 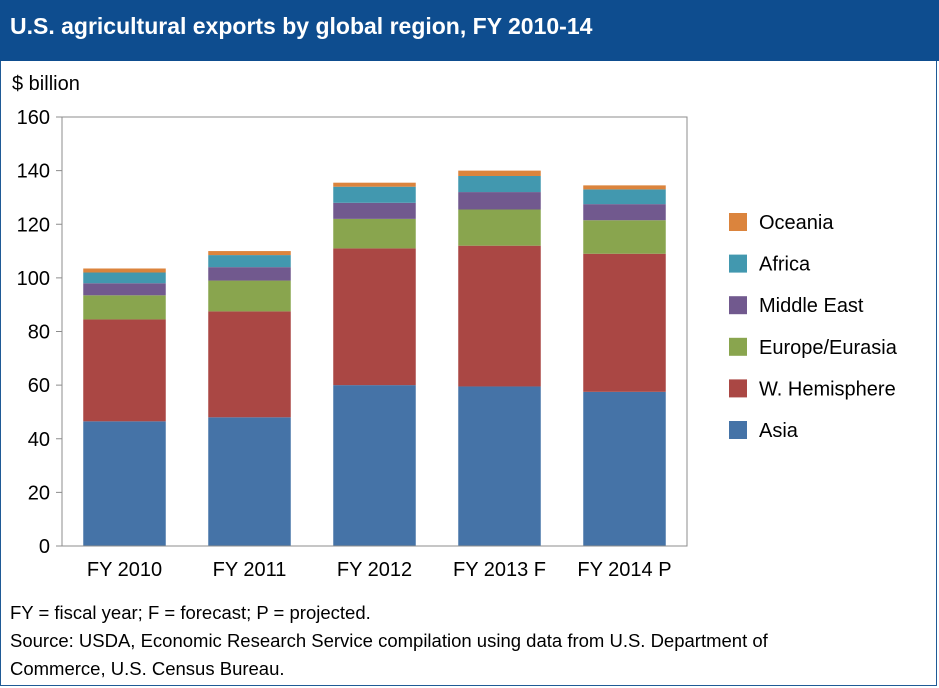 What do you see at coordinates (147, 668) in the screenshot?
I see `source-line-2: Commerce, U.S. Census Bureau.` at bounding box center [147, 668].